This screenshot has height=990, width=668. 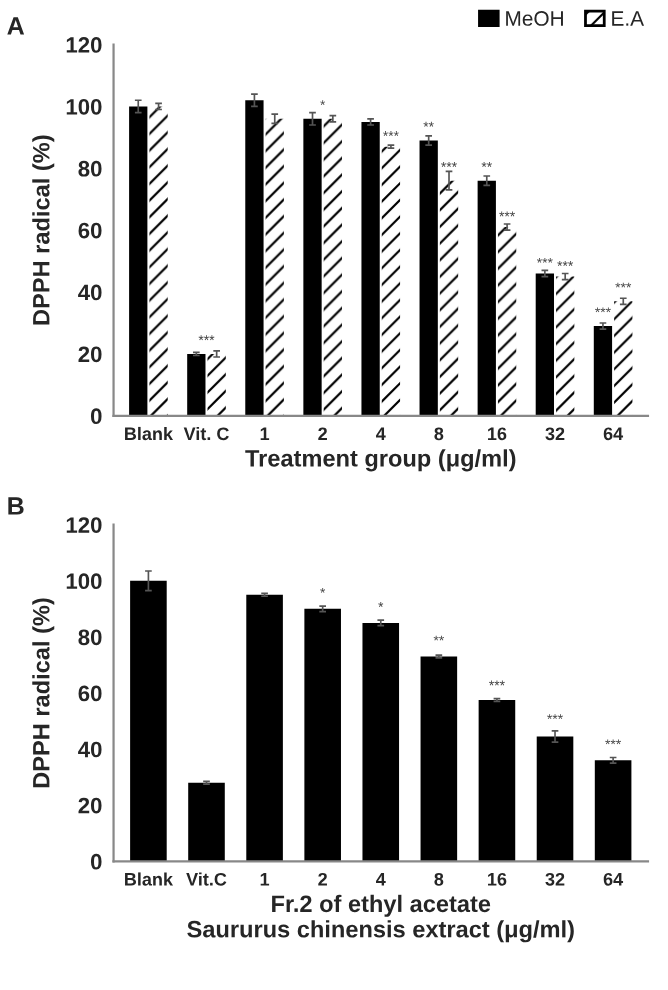 What do you see at coordinates (380, 460) in the screenshot?
I see `x-axis-title: Treatment group (μg/ml)` at bounding box center [380, 460].